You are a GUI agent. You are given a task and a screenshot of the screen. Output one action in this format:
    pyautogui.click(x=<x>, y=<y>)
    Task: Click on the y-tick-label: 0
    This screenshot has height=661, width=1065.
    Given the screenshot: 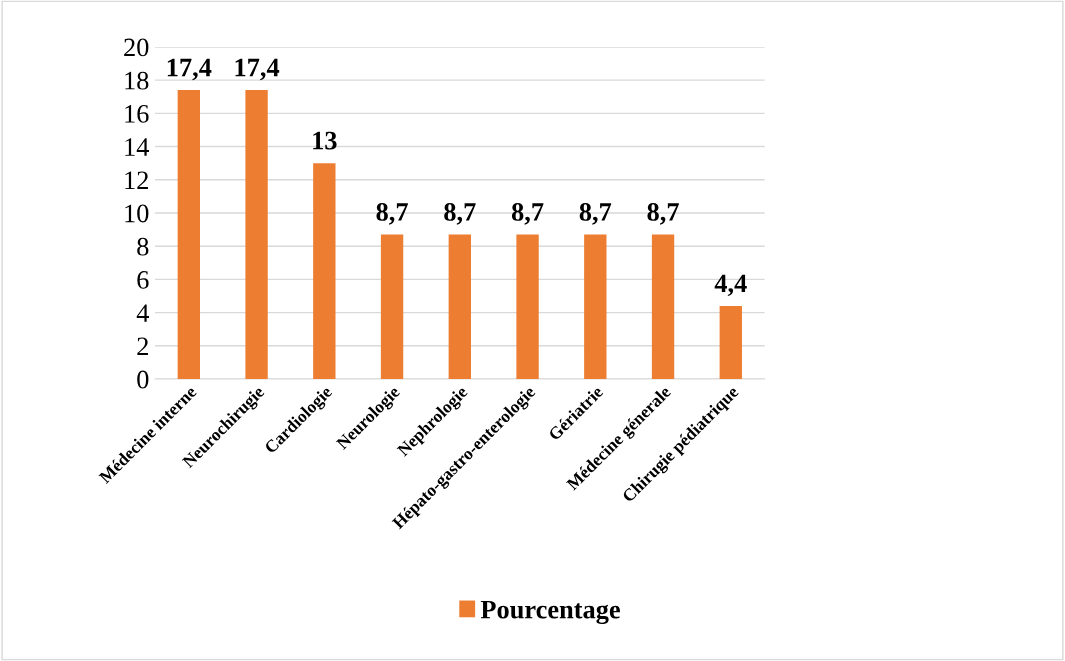 What is the action you would take?
    pyautogui.click(x=143, y=379)
    